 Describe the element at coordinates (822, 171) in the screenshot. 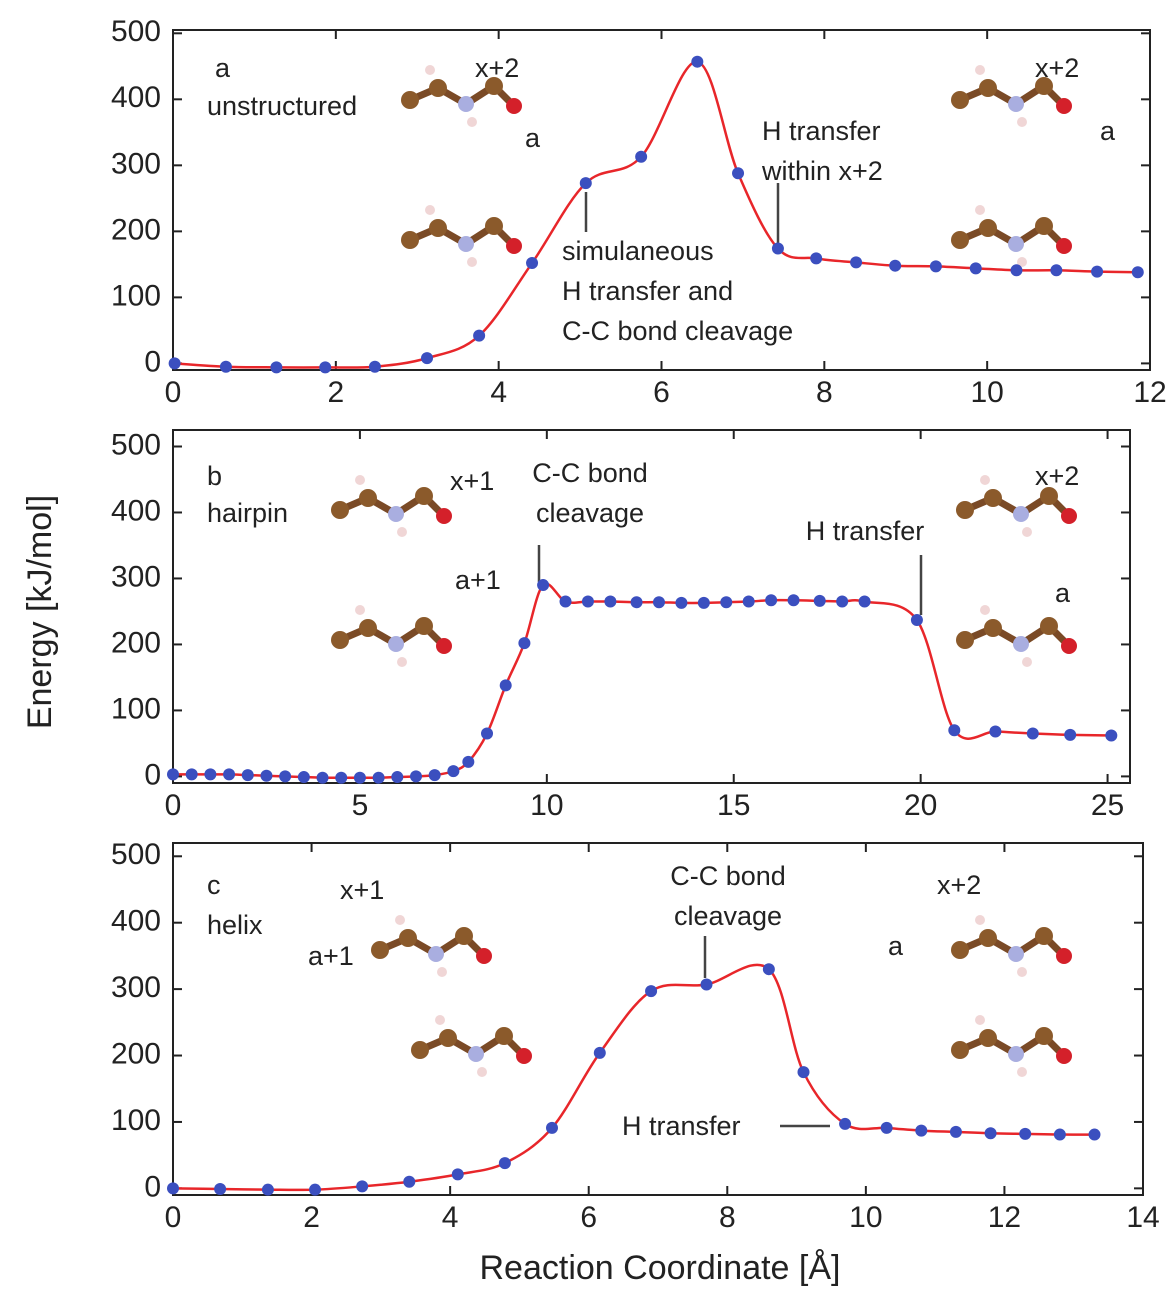

I see `annotation: within x+2` at that location.